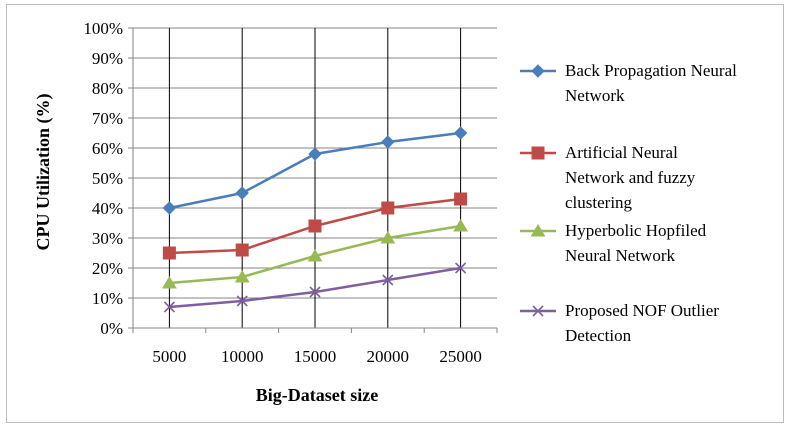 This screenshot has height=425, width=786. What do you see at coordinates (107, 58) in the screenshot?
I see `y-tick-label: 90%` at bounding box center [107, 58].